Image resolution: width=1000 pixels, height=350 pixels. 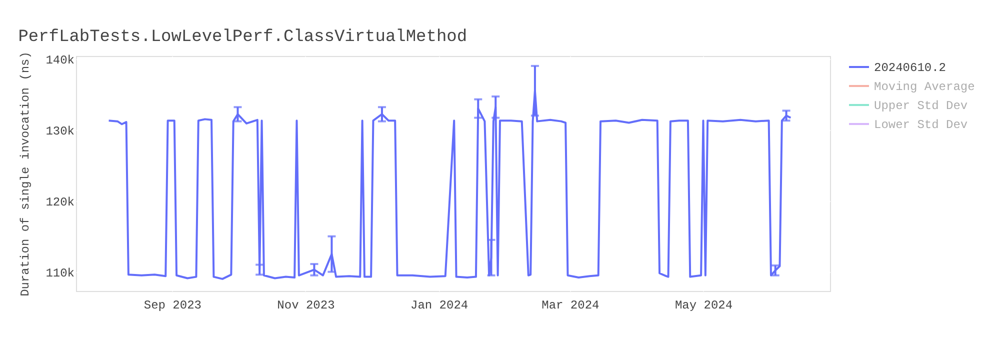 What do you see at coordinates (921, 106) in the screenshot?
I see `legend-label: Upper Std Dev` at bounding box center [921, 106].